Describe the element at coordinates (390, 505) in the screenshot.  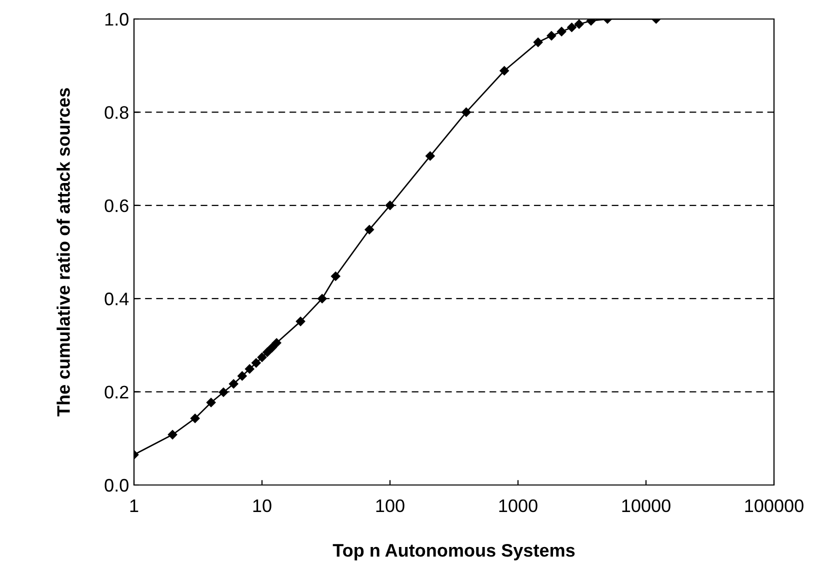
I see `x-tick-label: 100` at that location.